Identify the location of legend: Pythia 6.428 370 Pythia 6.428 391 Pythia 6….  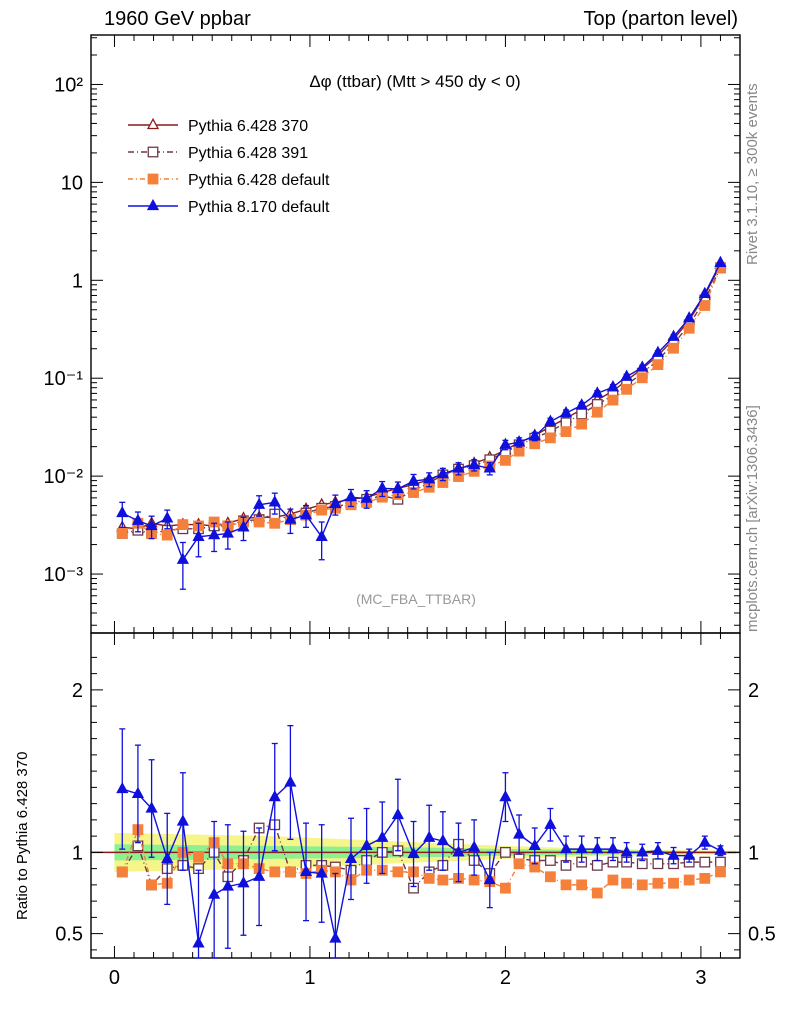
(229, 166).